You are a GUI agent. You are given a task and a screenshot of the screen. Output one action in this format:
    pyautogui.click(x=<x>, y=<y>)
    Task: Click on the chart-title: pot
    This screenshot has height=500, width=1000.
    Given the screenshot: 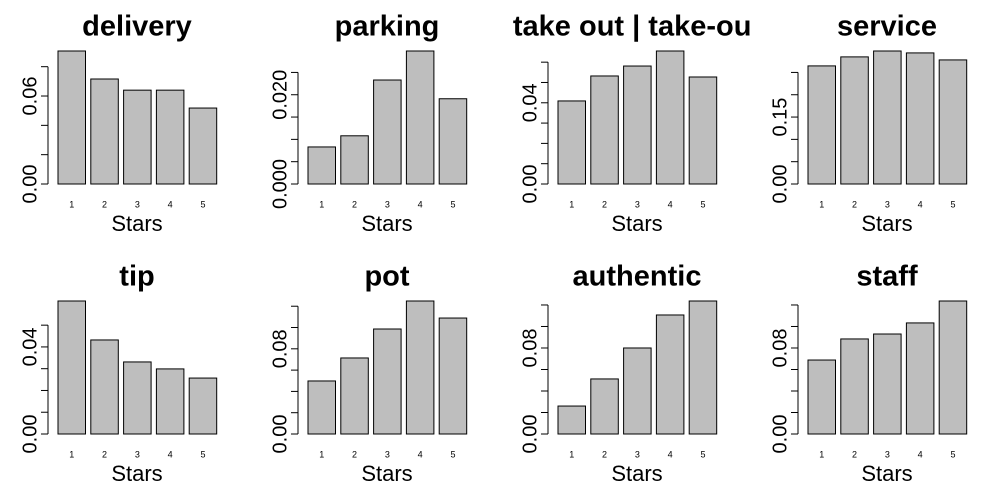 What is the action you would take?
    pyautogui.click(x=386, y=277)
    